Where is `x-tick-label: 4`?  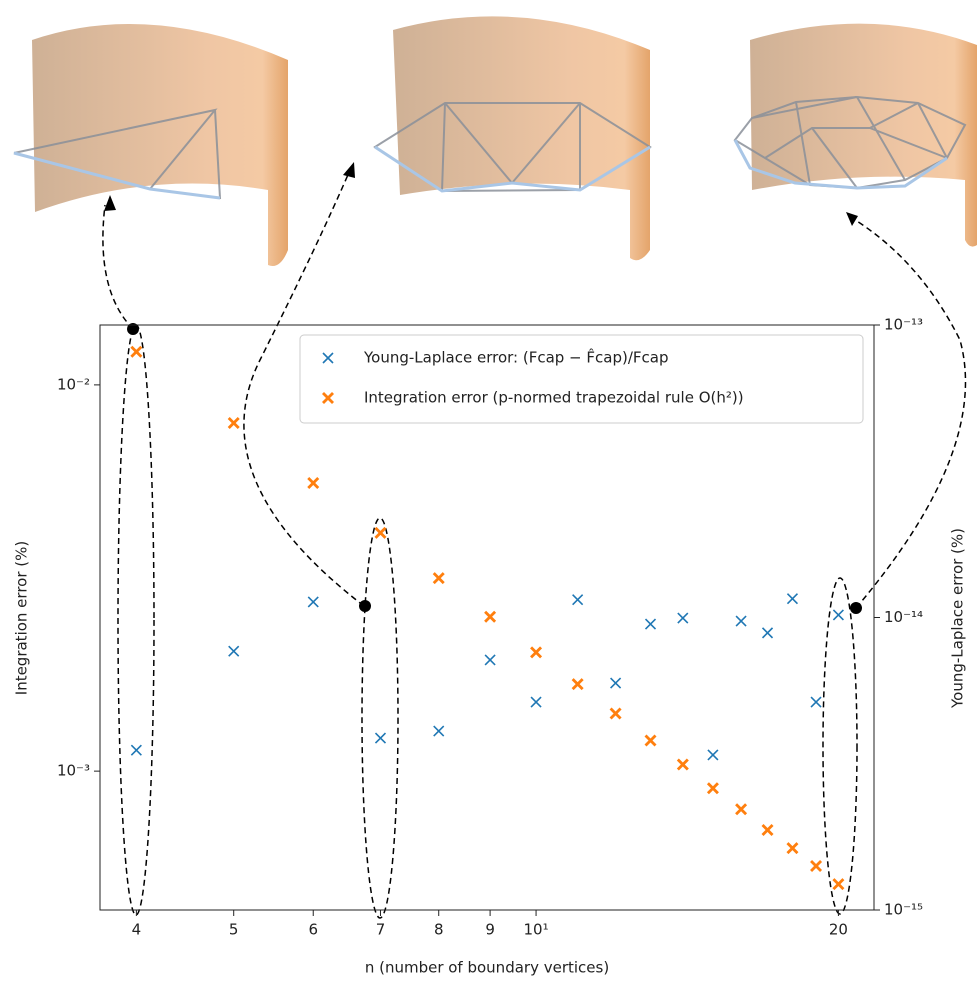
x-tick-label: 4 is located at coordinates (137, 930).